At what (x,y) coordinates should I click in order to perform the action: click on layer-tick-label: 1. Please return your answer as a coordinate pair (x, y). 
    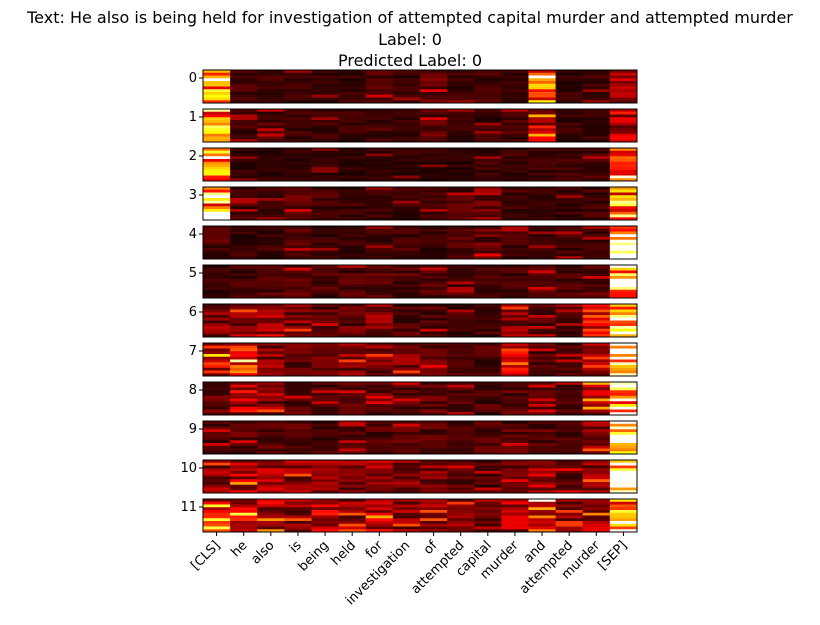
    Looking at the image, I should click on (193, 117).